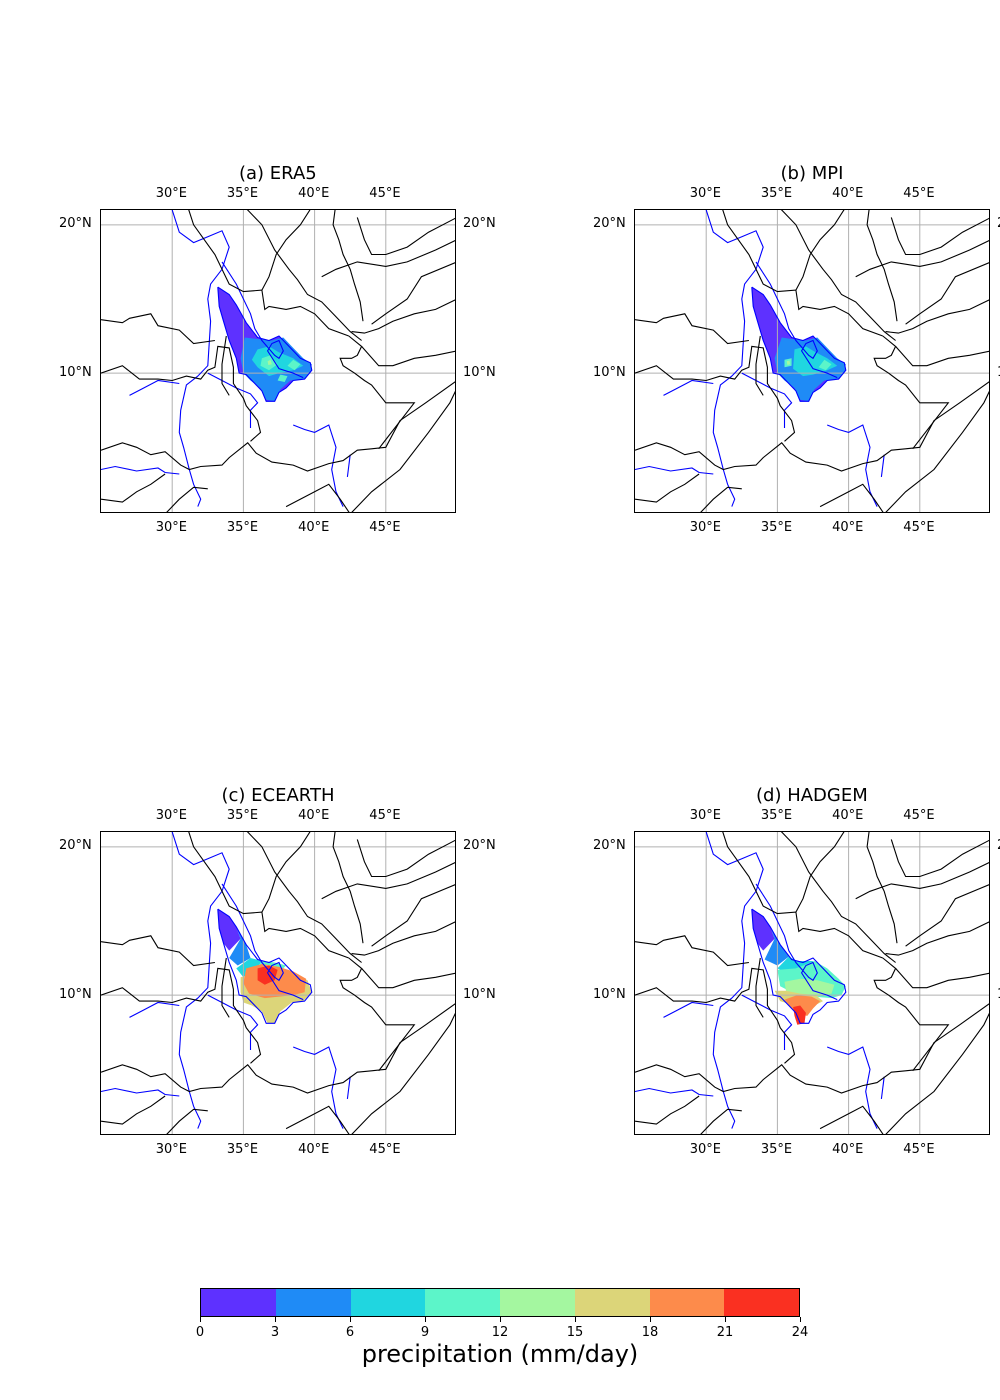 Image resolution: width=1000 pixels, height=1400 pixels. What do you see at coordinates (242, 527) in the screenshot?
I see `lon-tick-bottom: 35°E` at bounding box center [242, 527].